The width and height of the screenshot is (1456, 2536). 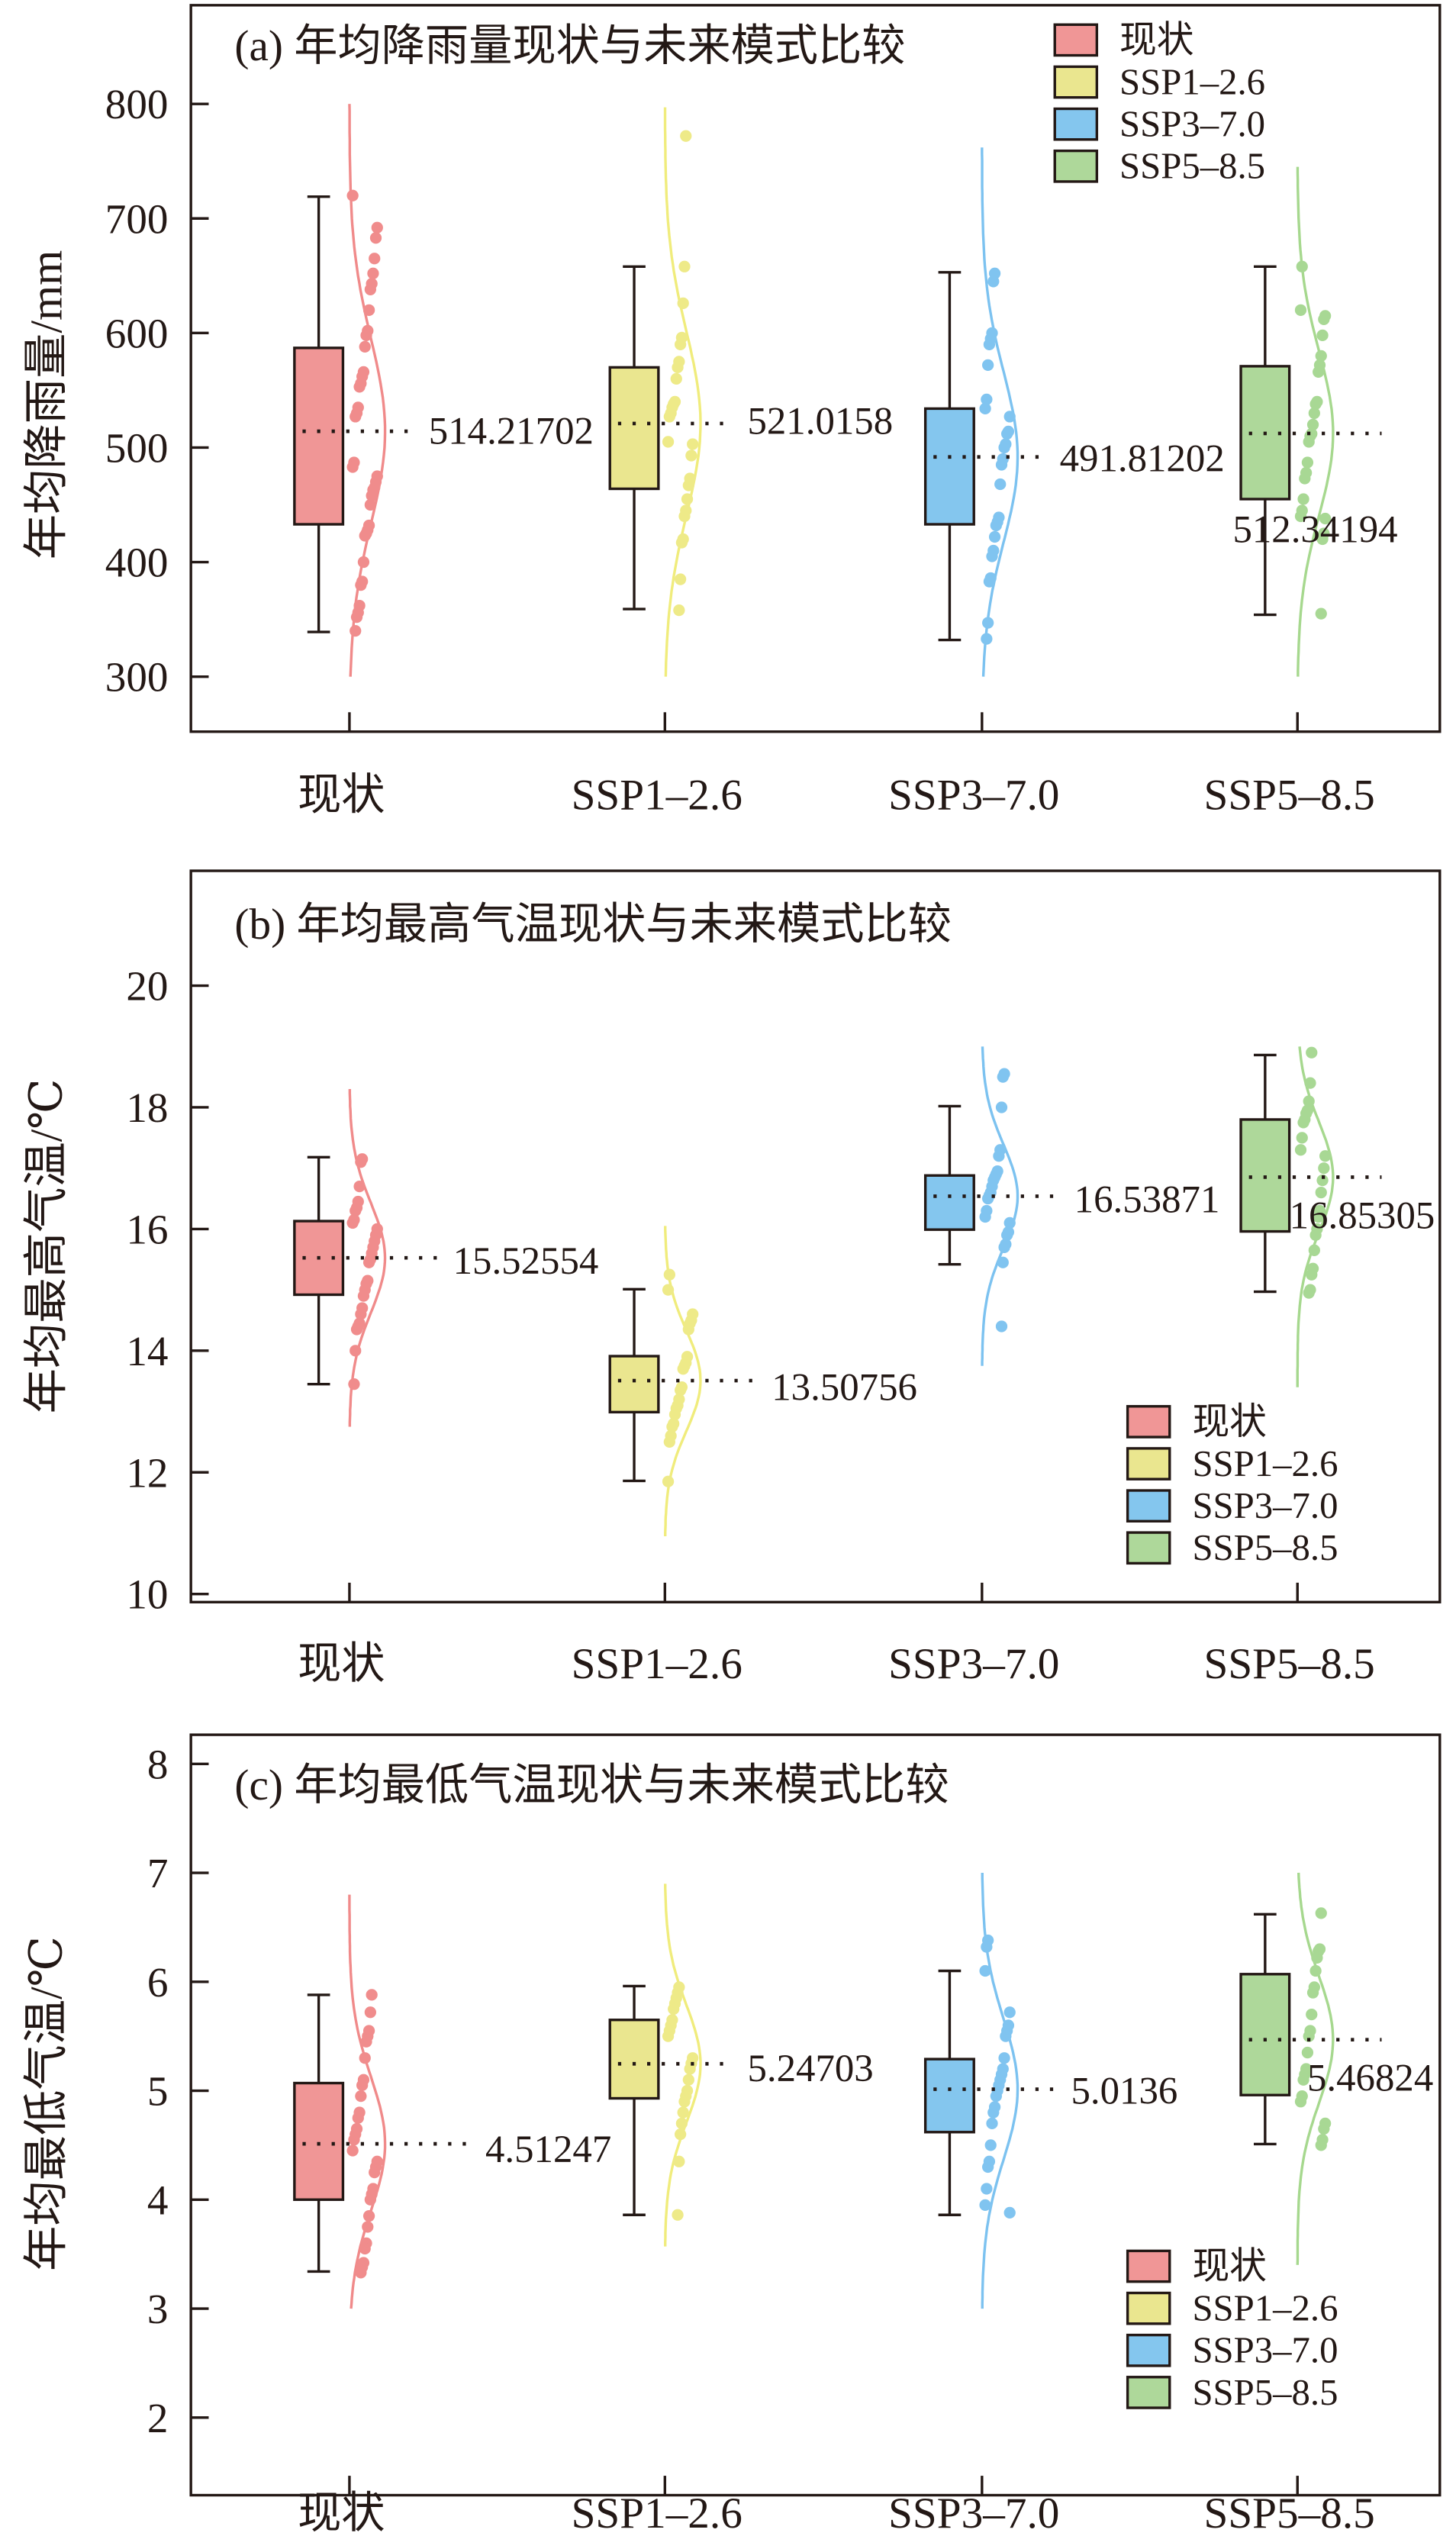 What do you see at coordinates (844, 1387) in the screenshot?
I see `mean-label: 13.50756` at bounding box center [844, 1387].